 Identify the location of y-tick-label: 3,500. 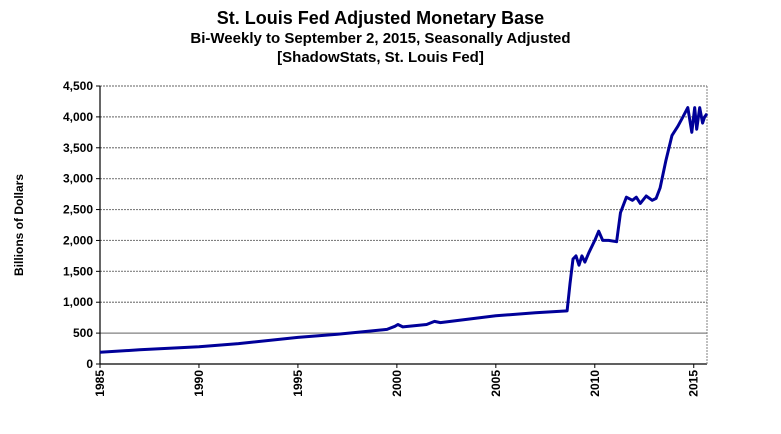
(78, 148).